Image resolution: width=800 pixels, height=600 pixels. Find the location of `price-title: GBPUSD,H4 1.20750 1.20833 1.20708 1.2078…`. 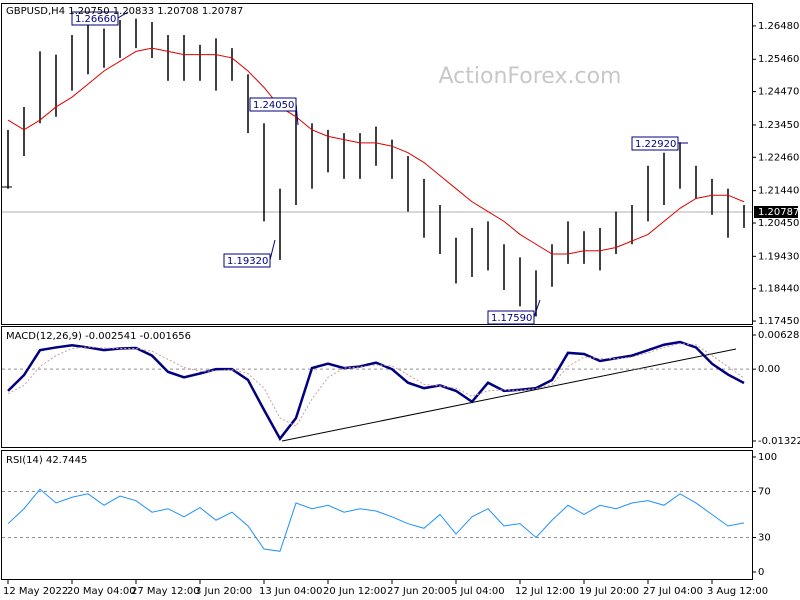

price-title: GBPUSD,H4 1.20750 1.20833 1.20708 1.2078… is located at coordinates (124, 11).